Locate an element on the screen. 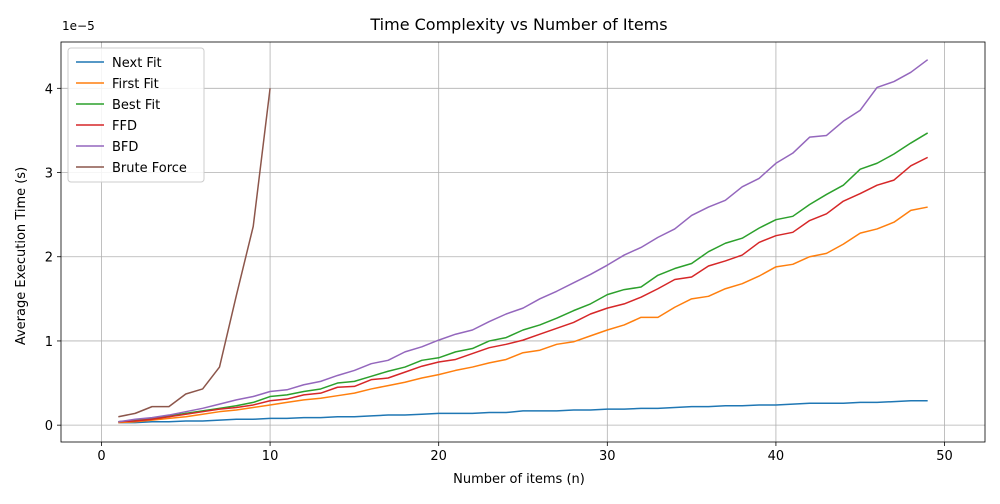 The image size is (1000, 504). series-line-next-fit is located at coordinates (523, 411).